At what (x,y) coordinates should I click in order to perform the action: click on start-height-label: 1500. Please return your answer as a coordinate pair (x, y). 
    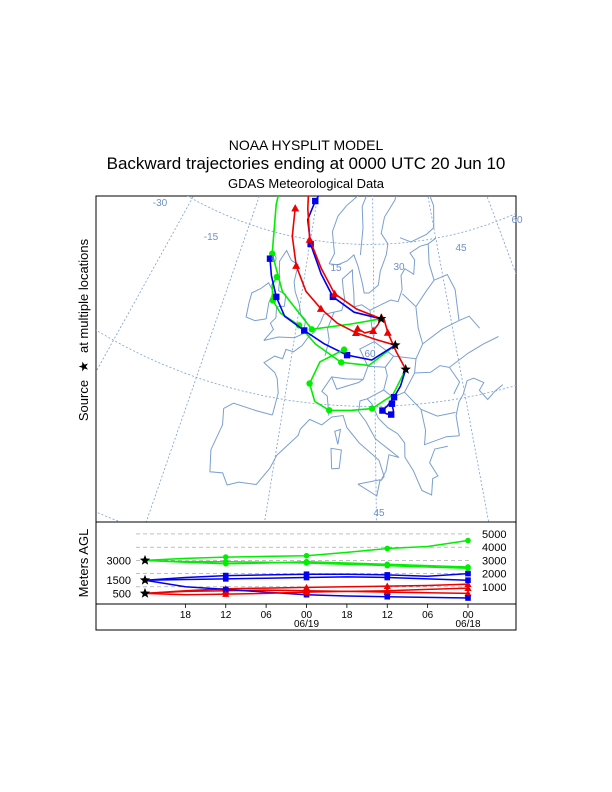
    Looking at the image, I should click on (119, 581).